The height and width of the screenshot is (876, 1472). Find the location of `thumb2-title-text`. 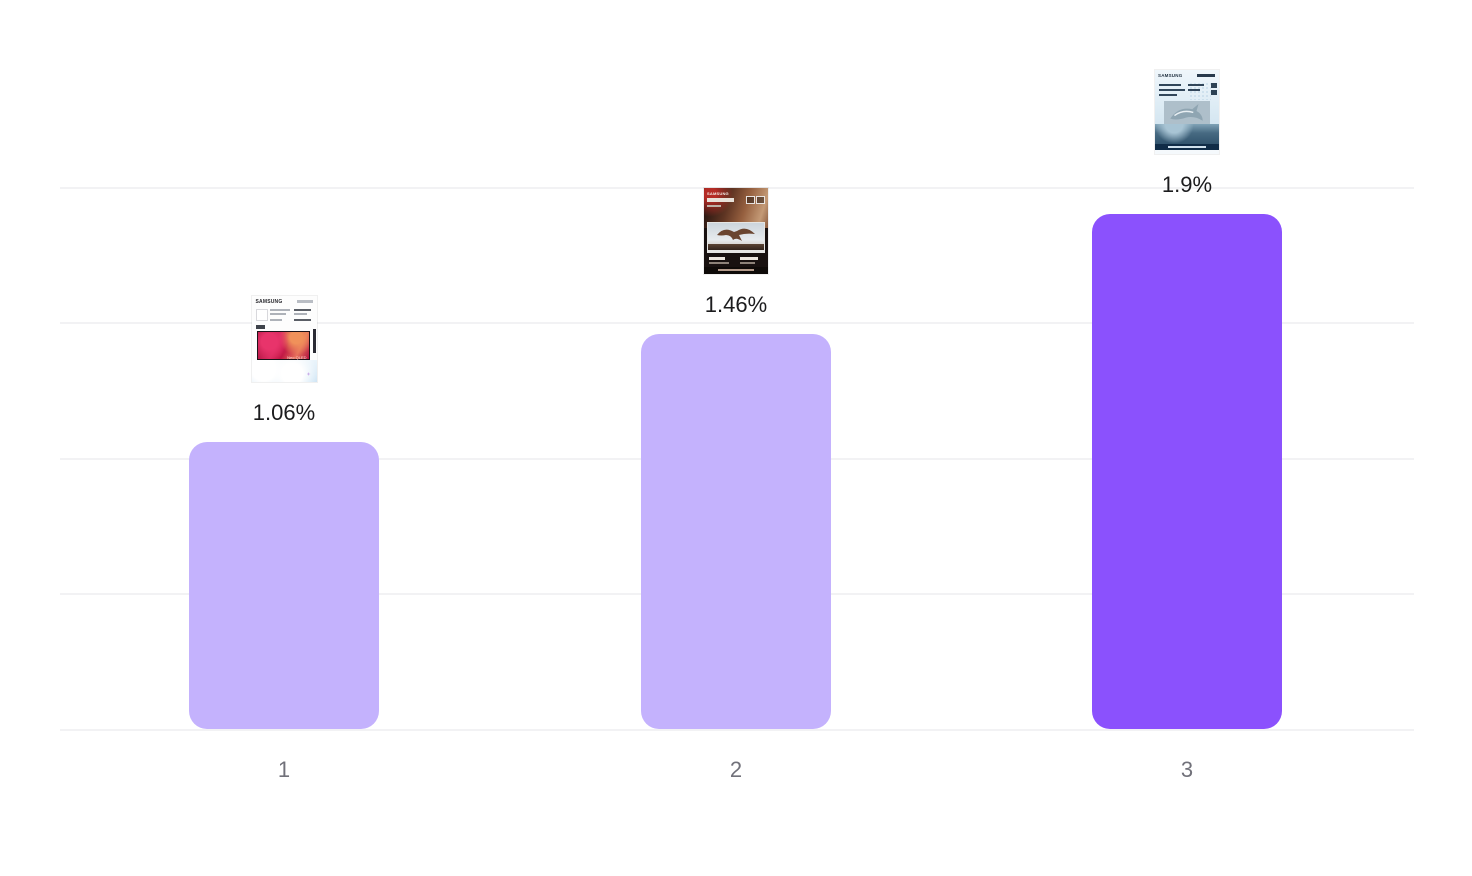

thumb2-title-text is located at coordinates (720, 200).